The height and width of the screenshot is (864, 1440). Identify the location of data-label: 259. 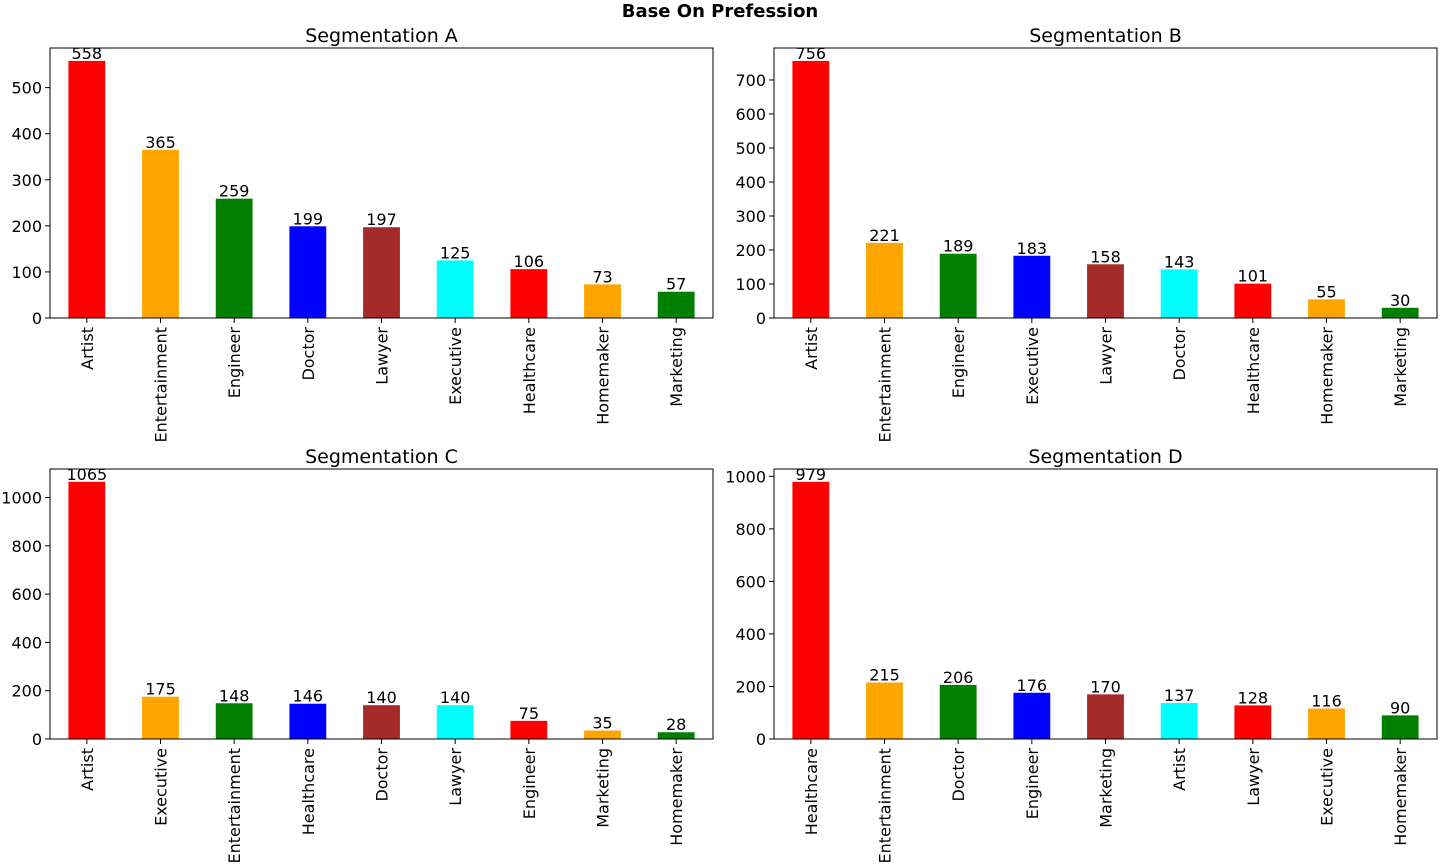
(234, 191).